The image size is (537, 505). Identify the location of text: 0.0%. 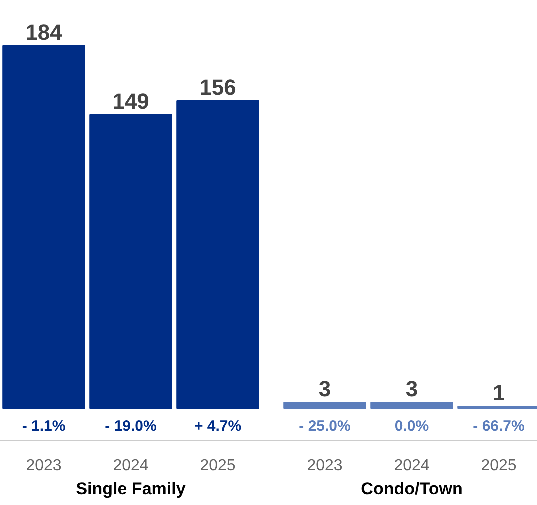
(412, 427).